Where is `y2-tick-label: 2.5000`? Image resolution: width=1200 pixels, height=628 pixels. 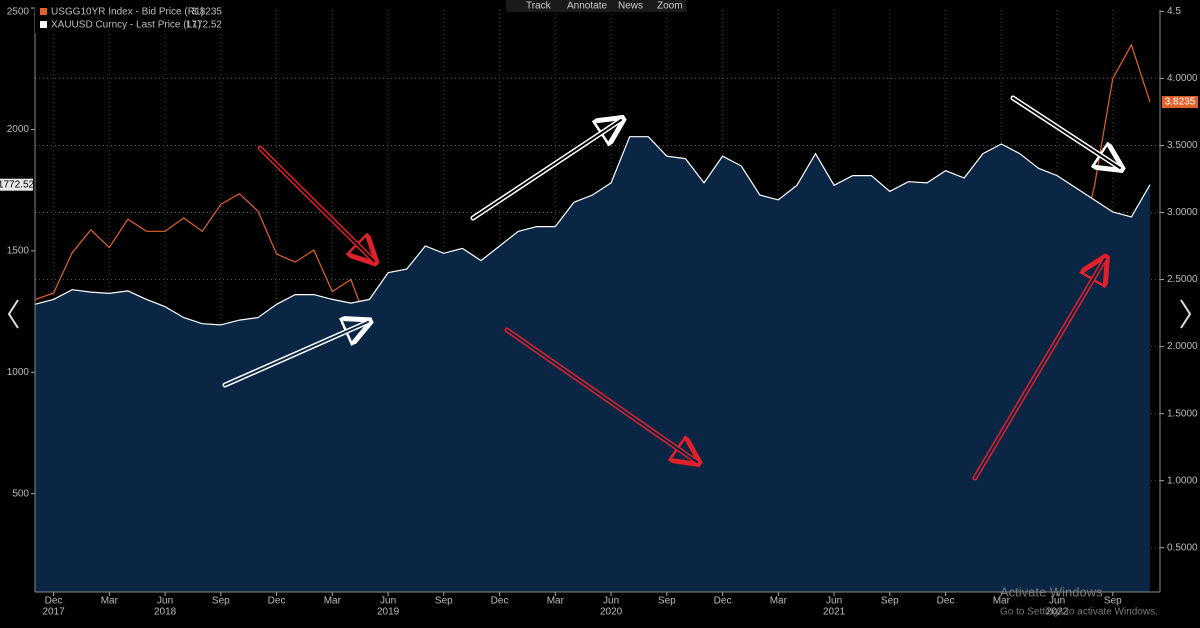
y2-tick-label: 2.5000 is located at coordinates (1182, 279).